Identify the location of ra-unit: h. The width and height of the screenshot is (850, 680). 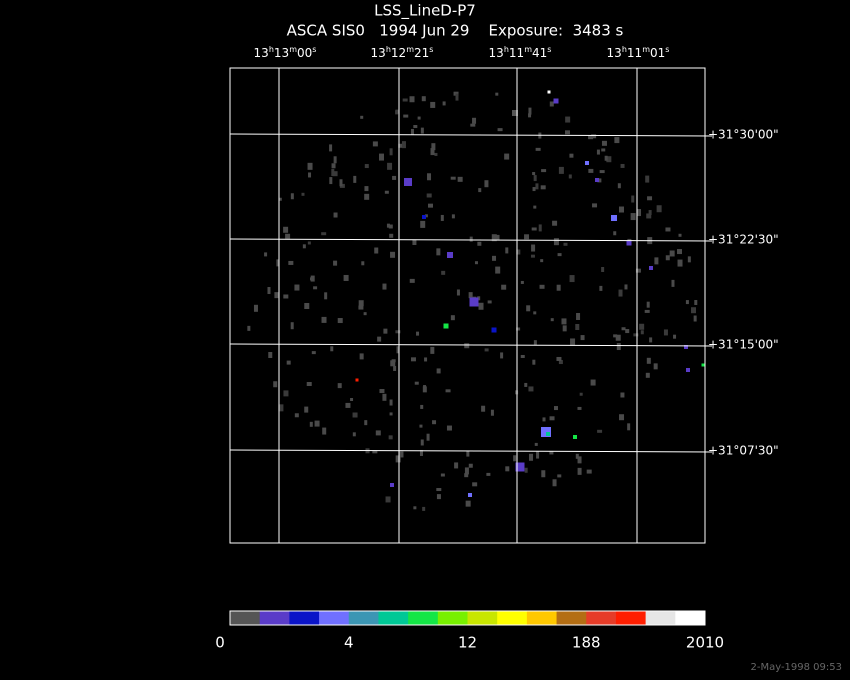
(506, 49).